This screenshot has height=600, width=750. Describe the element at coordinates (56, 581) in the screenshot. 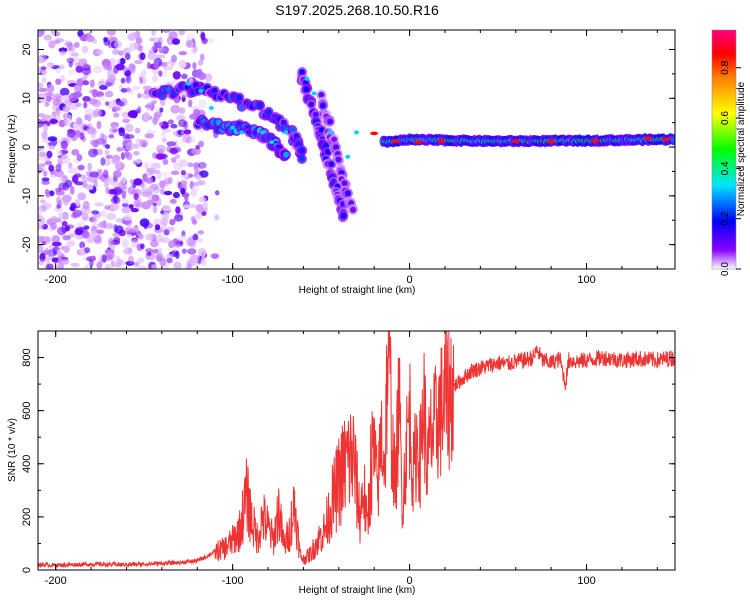

I see `snr-xtick-label: -200` at that location.